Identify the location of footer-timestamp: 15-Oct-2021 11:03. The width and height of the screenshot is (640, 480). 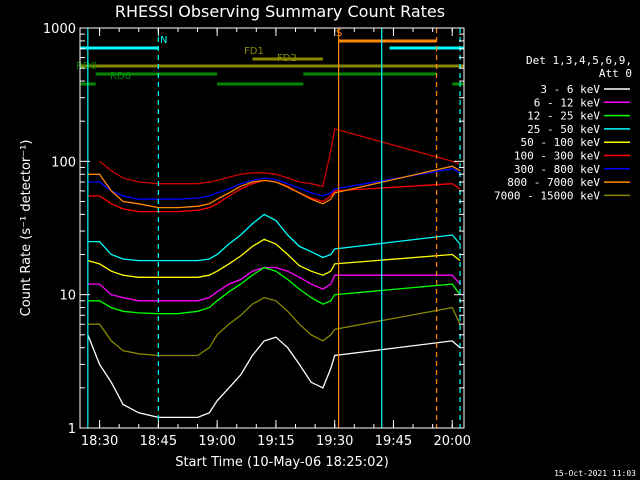
(595, 473).